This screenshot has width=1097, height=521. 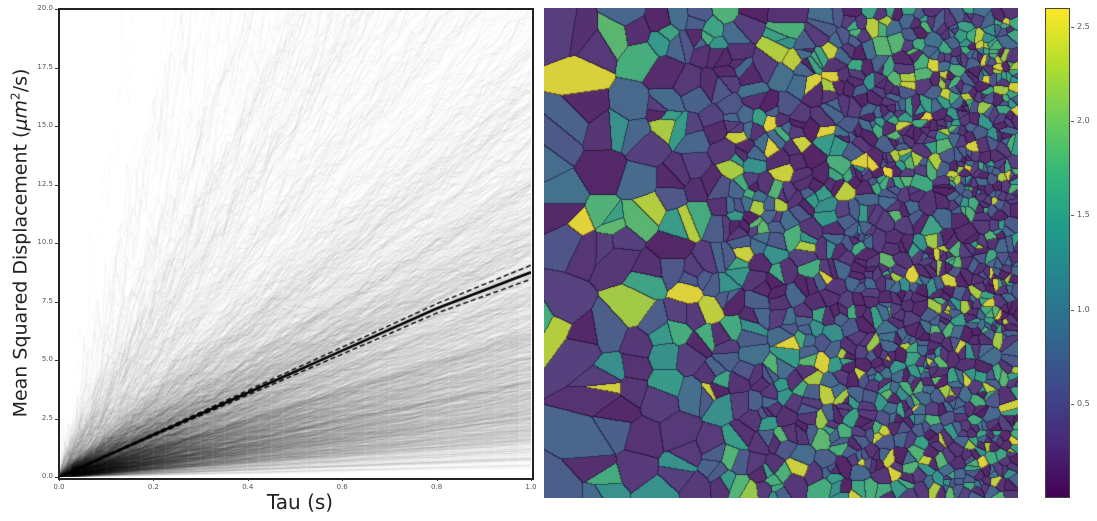 What do you see at coordinates (1083, 403) in the screenshot?
I see `colorbar-tick-label: 0.5` at bounding box center [1083, 403].